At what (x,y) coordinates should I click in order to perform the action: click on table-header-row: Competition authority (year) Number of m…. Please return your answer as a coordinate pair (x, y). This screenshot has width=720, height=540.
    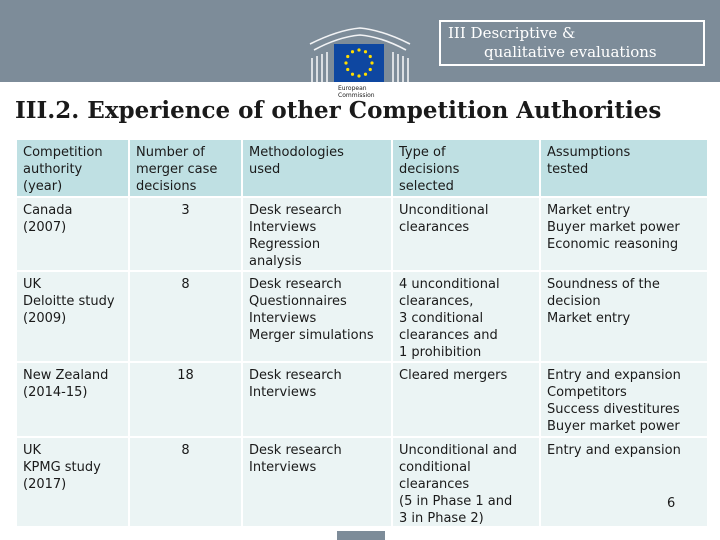
    Looking at the image, I should click on (362, 169).